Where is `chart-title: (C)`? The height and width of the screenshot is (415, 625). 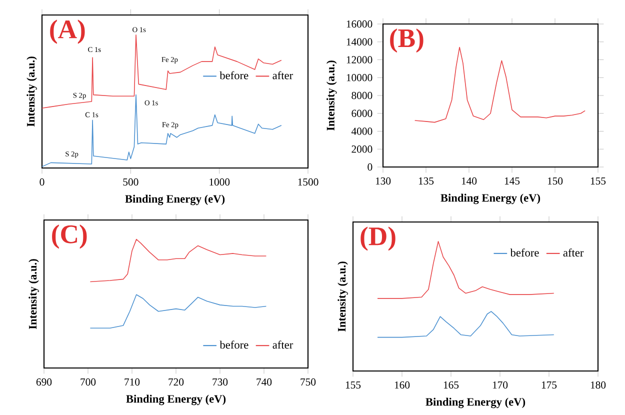
chart-title: (C) is located at coordinates (69, 236).